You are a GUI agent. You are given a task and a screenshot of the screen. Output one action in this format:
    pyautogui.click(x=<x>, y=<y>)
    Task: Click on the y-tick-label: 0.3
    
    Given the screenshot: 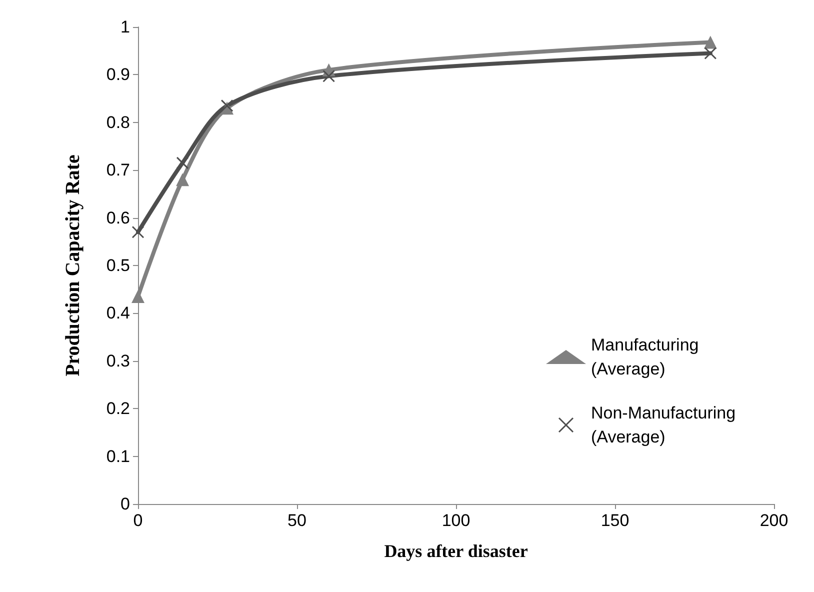 What is the action you would take?
    pyautogui.click(x=118, y=360)
    